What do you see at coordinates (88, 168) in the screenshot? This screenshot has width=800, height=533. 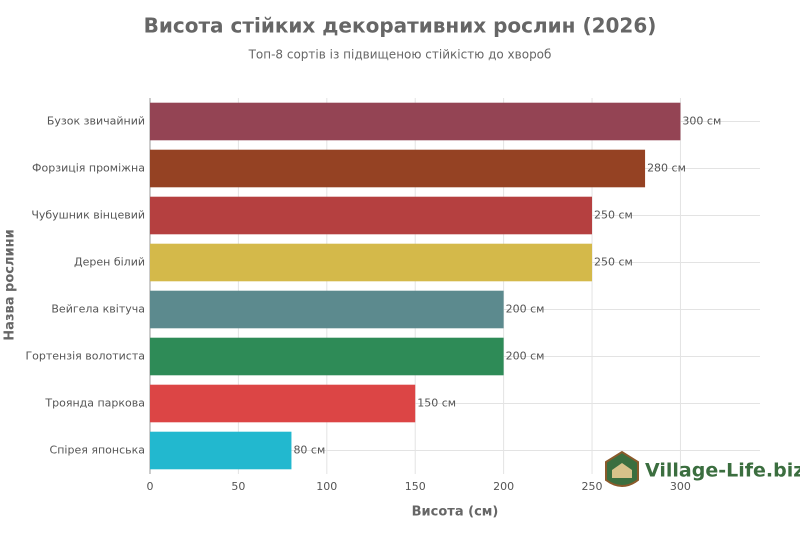 I see `y-tick-label: Форзиція проміжна` at bounding box center [88, 168].